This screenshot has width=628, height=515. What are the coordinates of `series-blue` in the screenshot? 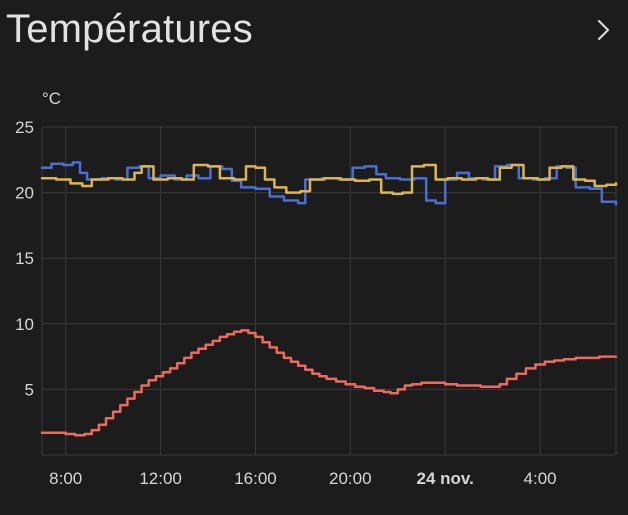 It's located at (329, 183).